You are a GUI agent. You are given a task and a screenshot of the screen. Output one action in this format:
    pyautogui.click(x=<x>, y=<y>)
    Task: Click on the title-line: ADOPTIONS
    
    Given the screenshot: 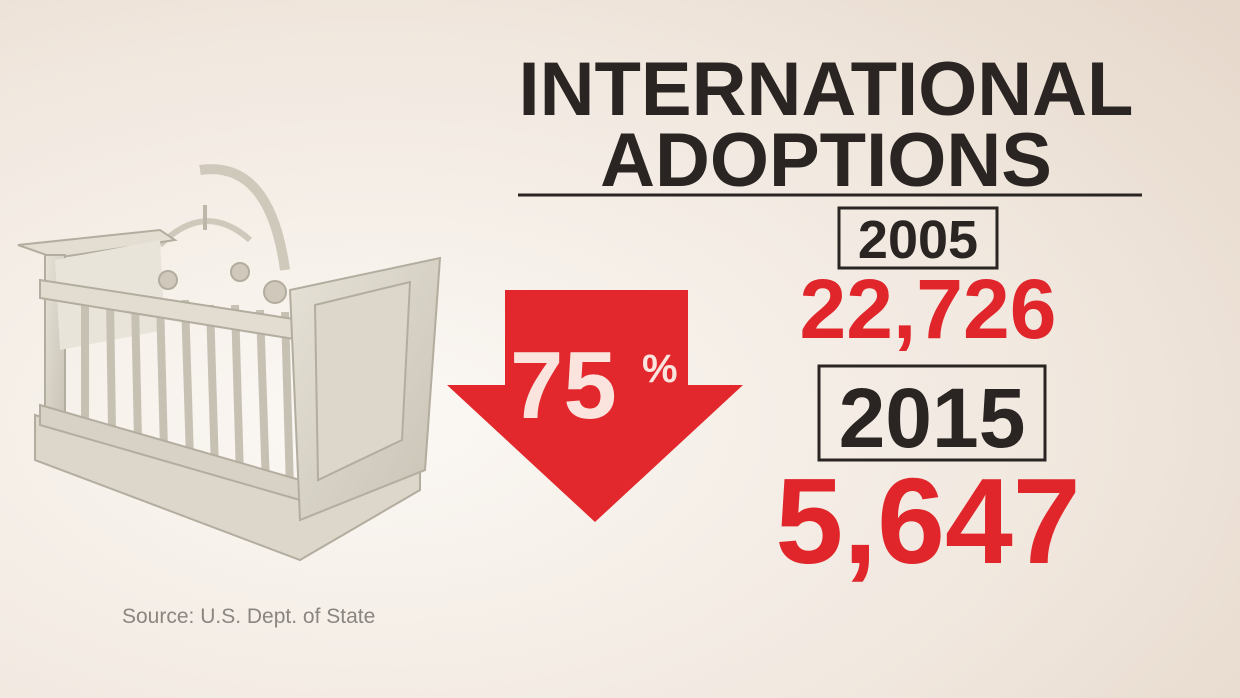 What is the action you would take?
    pyautogui.click(x=826, y=160)
    